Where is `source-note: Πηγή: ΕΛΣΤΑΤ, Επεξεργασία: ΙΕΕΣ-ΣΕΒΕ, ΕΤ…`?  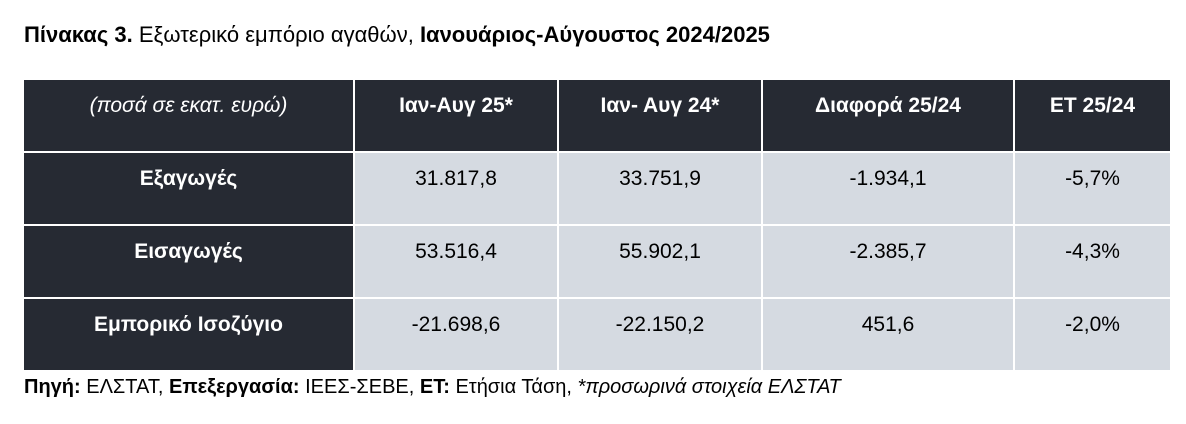 source-note: Πηγή: ΕΛΣΤΑΤ, Επεξεργασία: ΙΕΕΣ-ΣΕΒΕ, ΕΤ… is located at coordinates (432, 387).